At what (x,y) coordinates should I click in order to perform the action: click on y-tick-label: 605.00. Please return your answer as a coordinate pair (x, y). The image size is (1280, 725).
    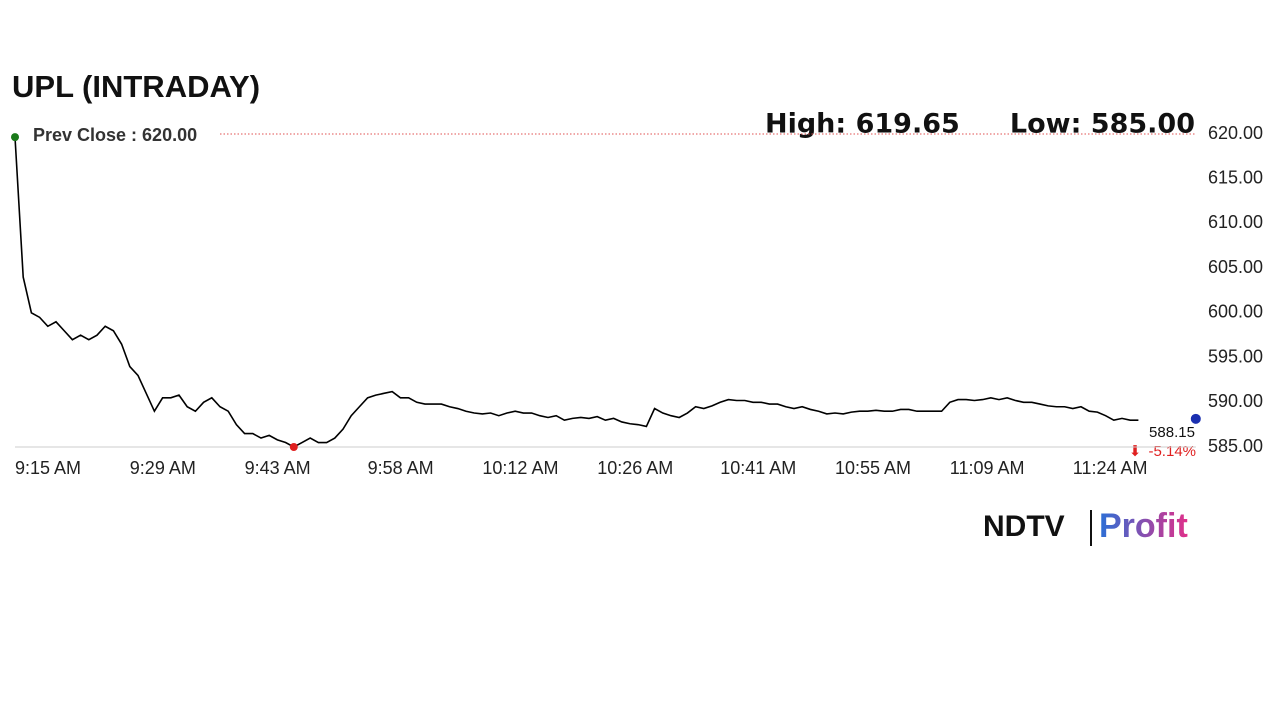
    Looking at the image, I should click on (1235, 267).